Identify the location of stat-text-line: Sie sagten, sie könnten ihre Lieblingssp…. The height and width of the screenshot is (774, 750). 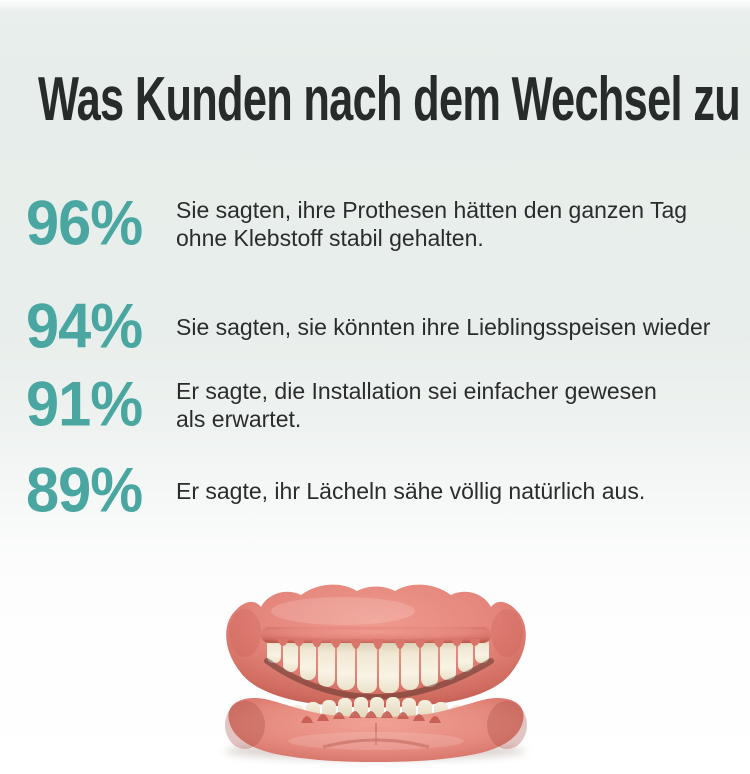
(443, 327).